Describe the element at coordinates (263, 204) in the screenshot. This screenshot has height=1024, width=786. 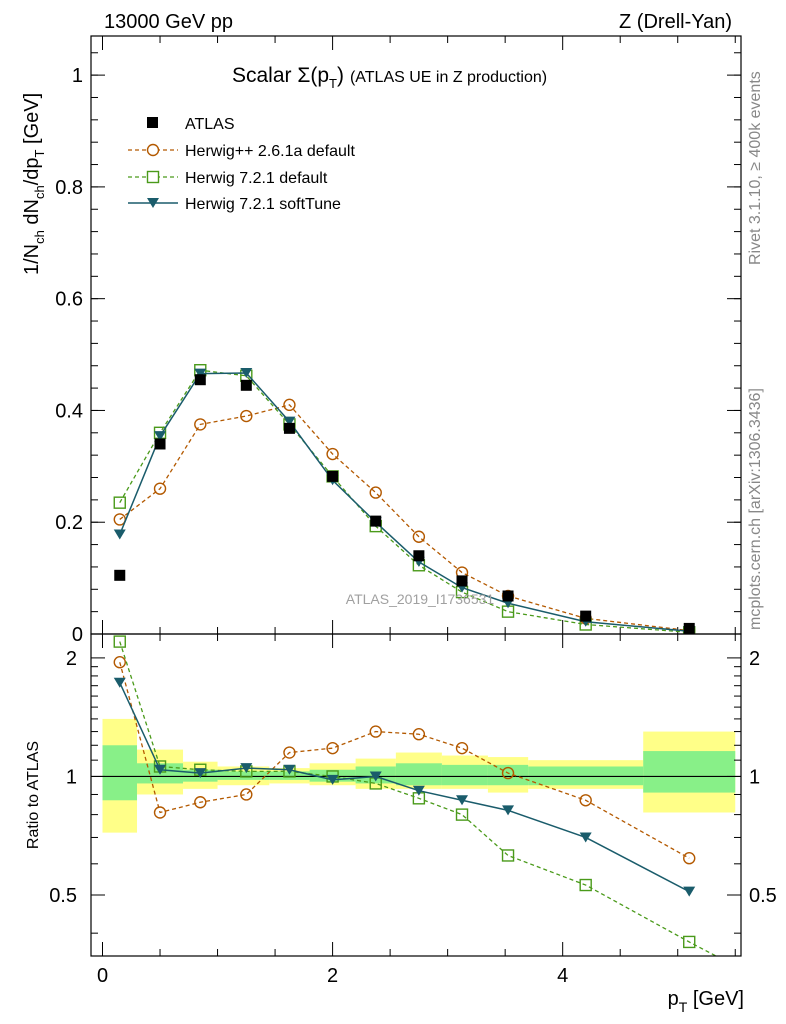
I see `legend-label-softtune: Herwig 7.2.1 softTune` at that location.